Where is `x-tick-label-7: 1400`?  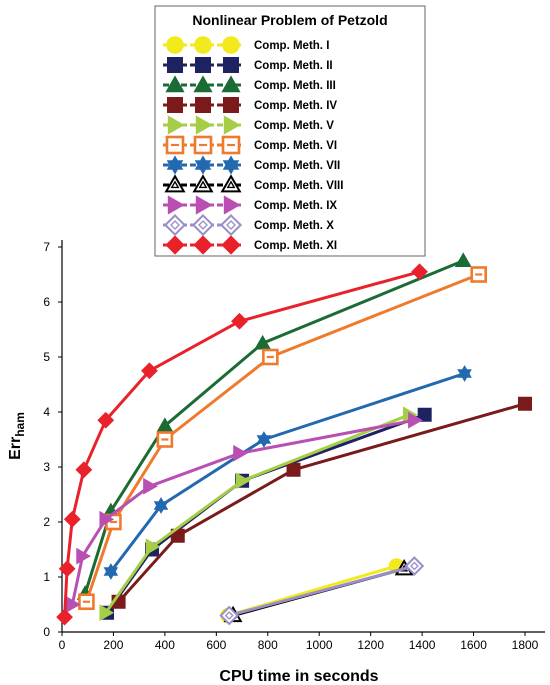
x-tick-label-7: 1400 is located at coordinates (422, 645).